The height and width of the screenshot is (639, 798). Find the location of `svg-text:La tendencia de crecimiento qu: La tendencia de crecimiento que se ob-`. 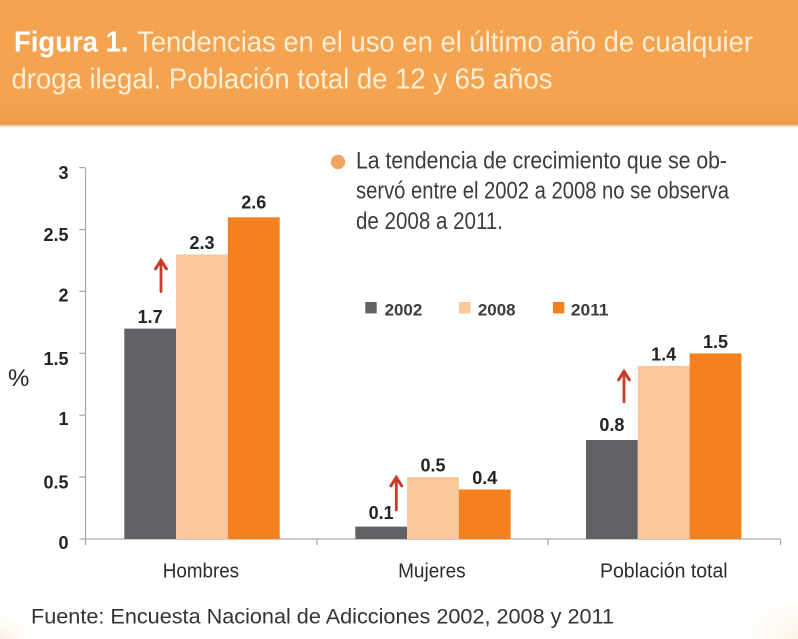

svg-text:La tendencia de crecimiento qu: La tendencia de crecimiento que se ob- is located at coordinates (541, 161).